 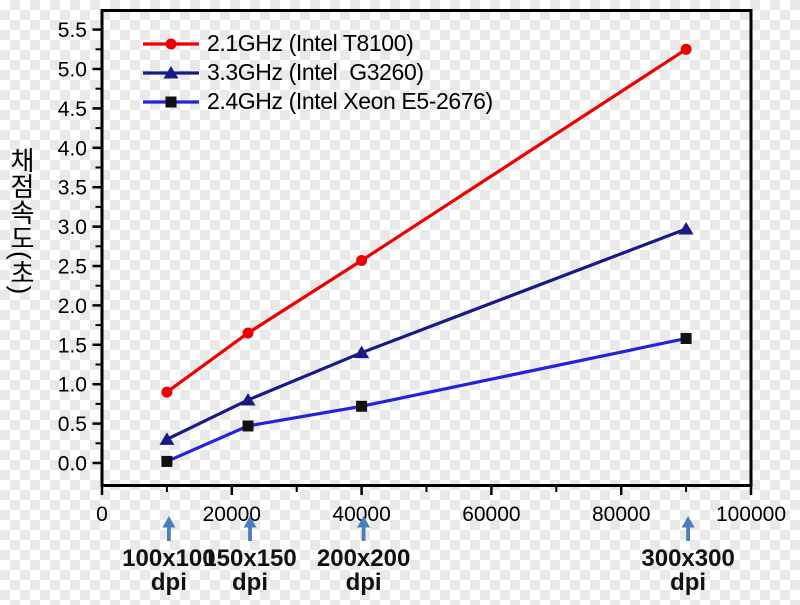 I want to click on legend-item: 3.3GHz (Intel G3260), so click(x=317, y=72).